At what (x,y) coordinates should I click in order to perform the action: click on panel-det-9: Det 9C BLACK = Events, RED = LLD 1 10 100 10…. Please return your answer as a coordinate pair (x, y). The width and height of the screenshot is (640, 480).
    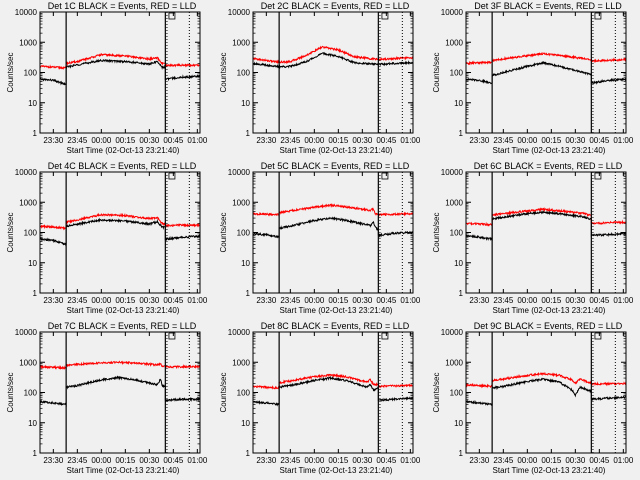
    Looking at the image, I should click on (533, 398).